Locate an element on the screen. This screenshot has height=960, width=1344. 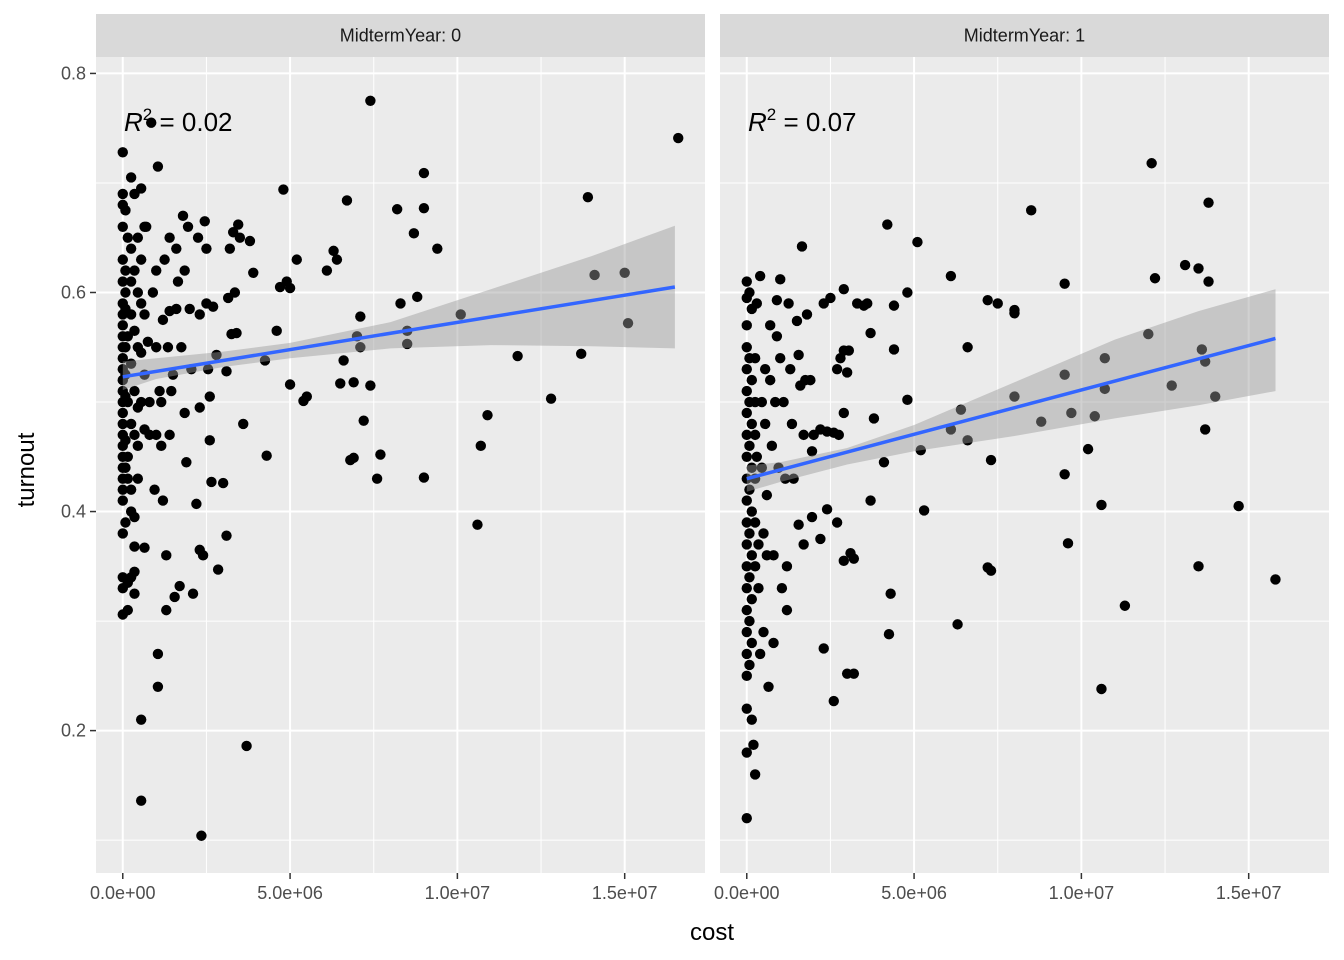
r-squared-annotation: R2 = 0.07 is located at coordinates (802, 121).